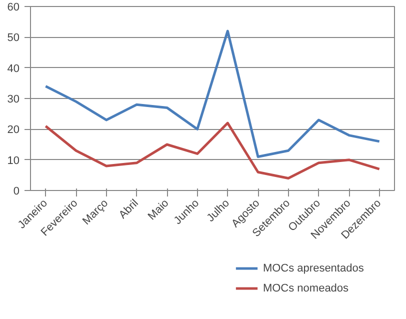 This screenshot has height=319, width=406. Describe the element at coordinates (13, 8) in the screenshot. I see `y-tick-label: 60` at that location.